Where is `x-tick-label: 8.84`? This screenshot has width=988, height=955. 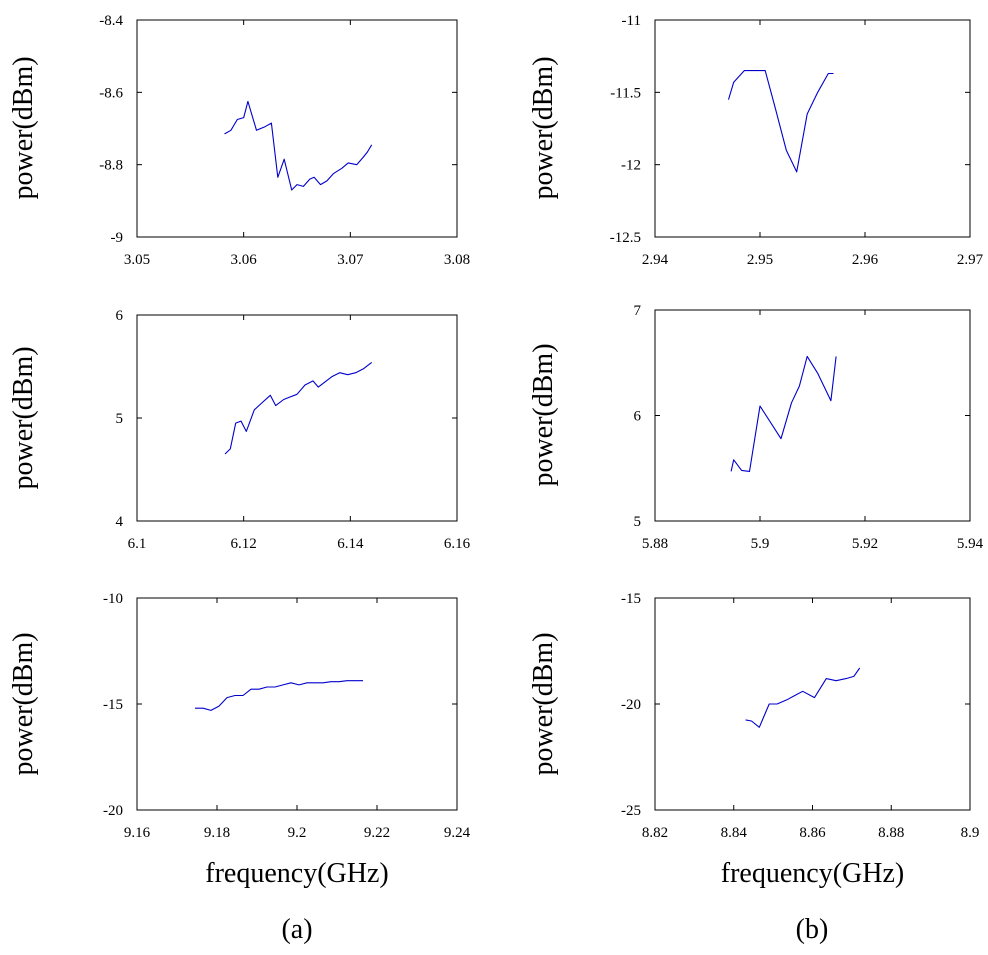
x-tick-label: 8.84 is located at coordinates (734, 833).